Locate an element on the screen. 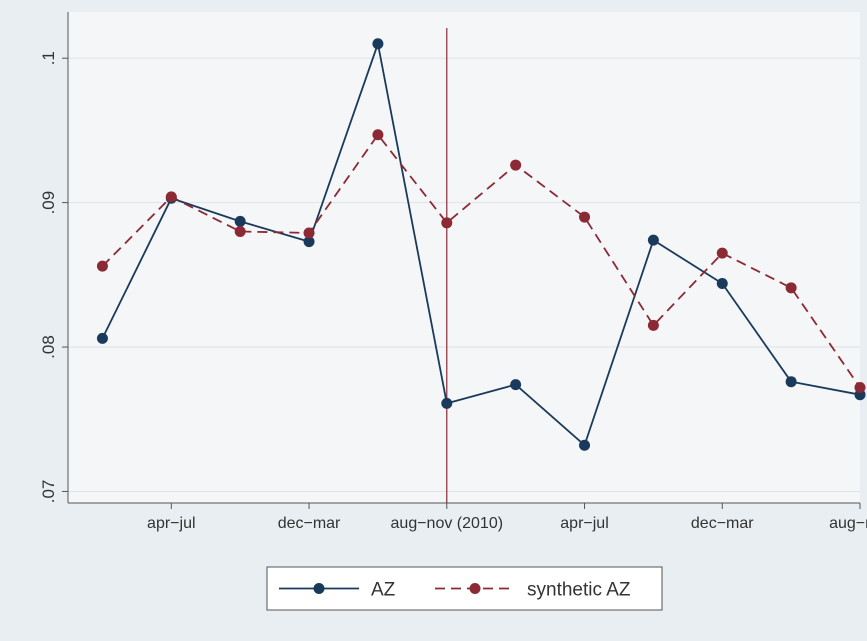 The height and width of the screenshot is (641, 867). x-tick-label: aug−nov (2010) is located at coordinates (447, 523).